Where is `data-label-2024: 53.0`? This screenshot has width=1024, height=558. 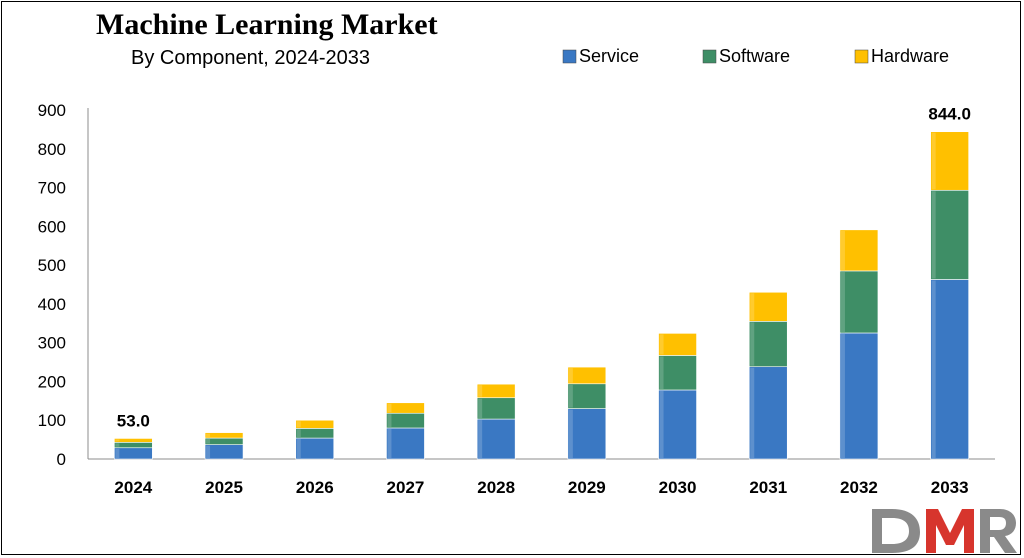 data-label-2024: 53.0 is located at coordinates (133, 420).